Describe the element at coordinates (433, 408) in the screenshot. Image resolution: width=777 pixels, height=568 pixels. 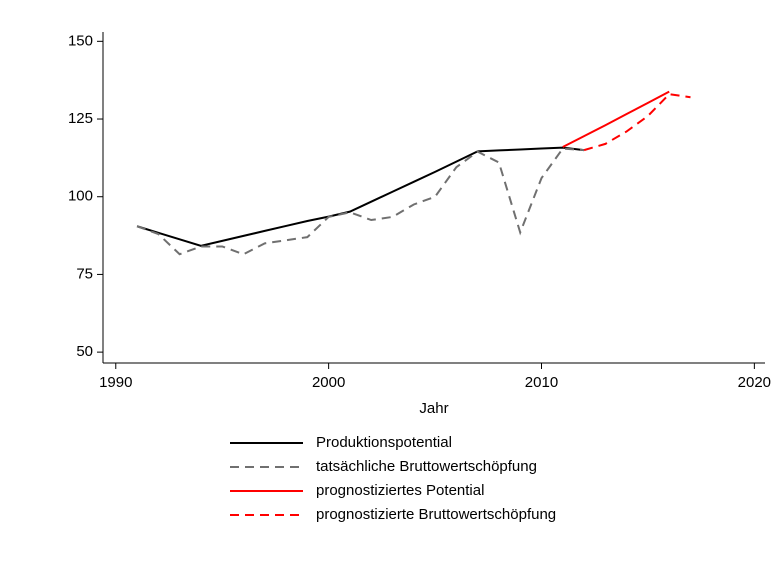
I see `x-axis-label: Jahr` at that location.